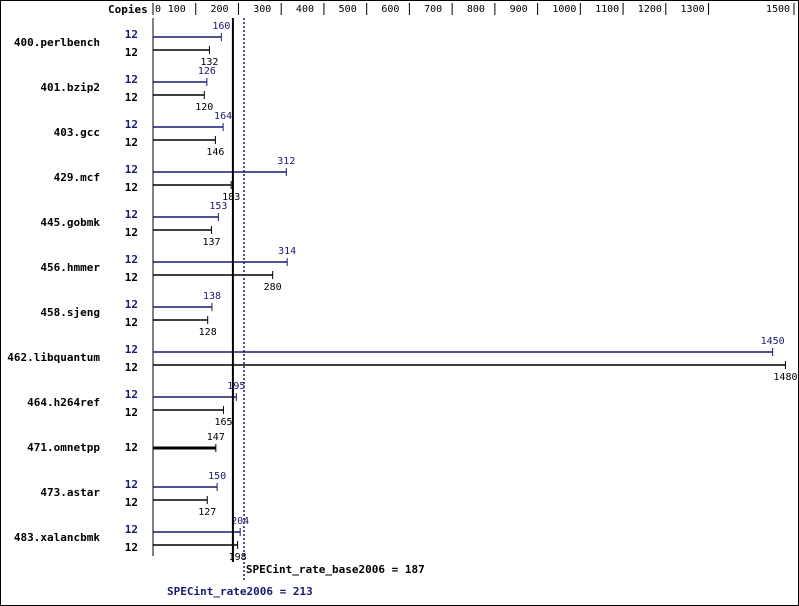 This screenshot has width=799, height=606. Describe the element at coordinates (57, 537) in the screenshot. I see `category-label: 483.xalancbmk` at that location.